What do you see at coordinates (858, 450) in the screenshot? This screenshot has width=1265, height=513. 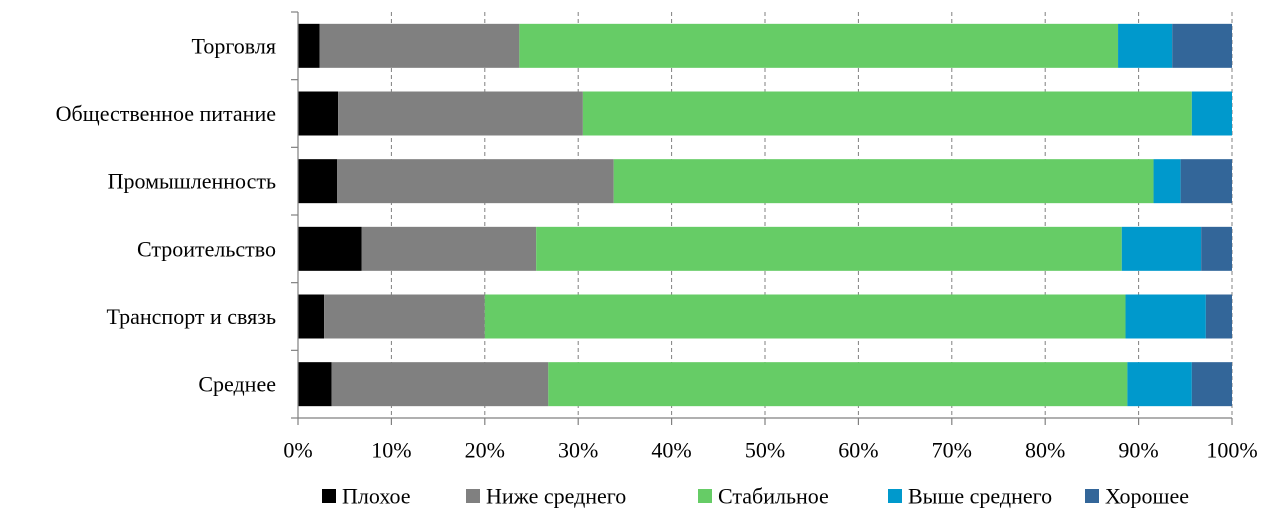 I see `x-tick-label: 60%` at bounding box center [858, 450].